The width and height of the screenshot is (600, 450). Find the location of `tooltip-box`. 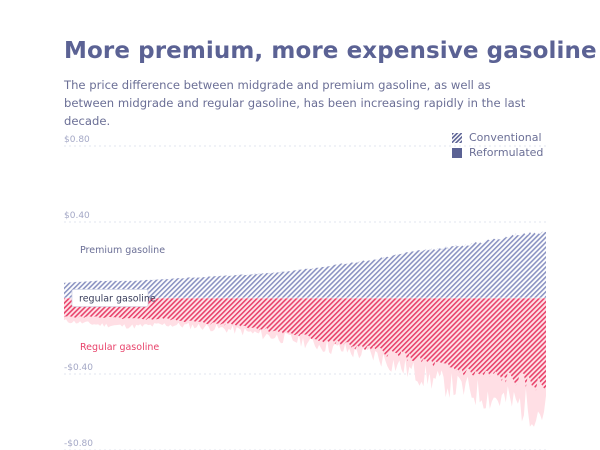

tooltip-box is located at coordinates (110, 298).